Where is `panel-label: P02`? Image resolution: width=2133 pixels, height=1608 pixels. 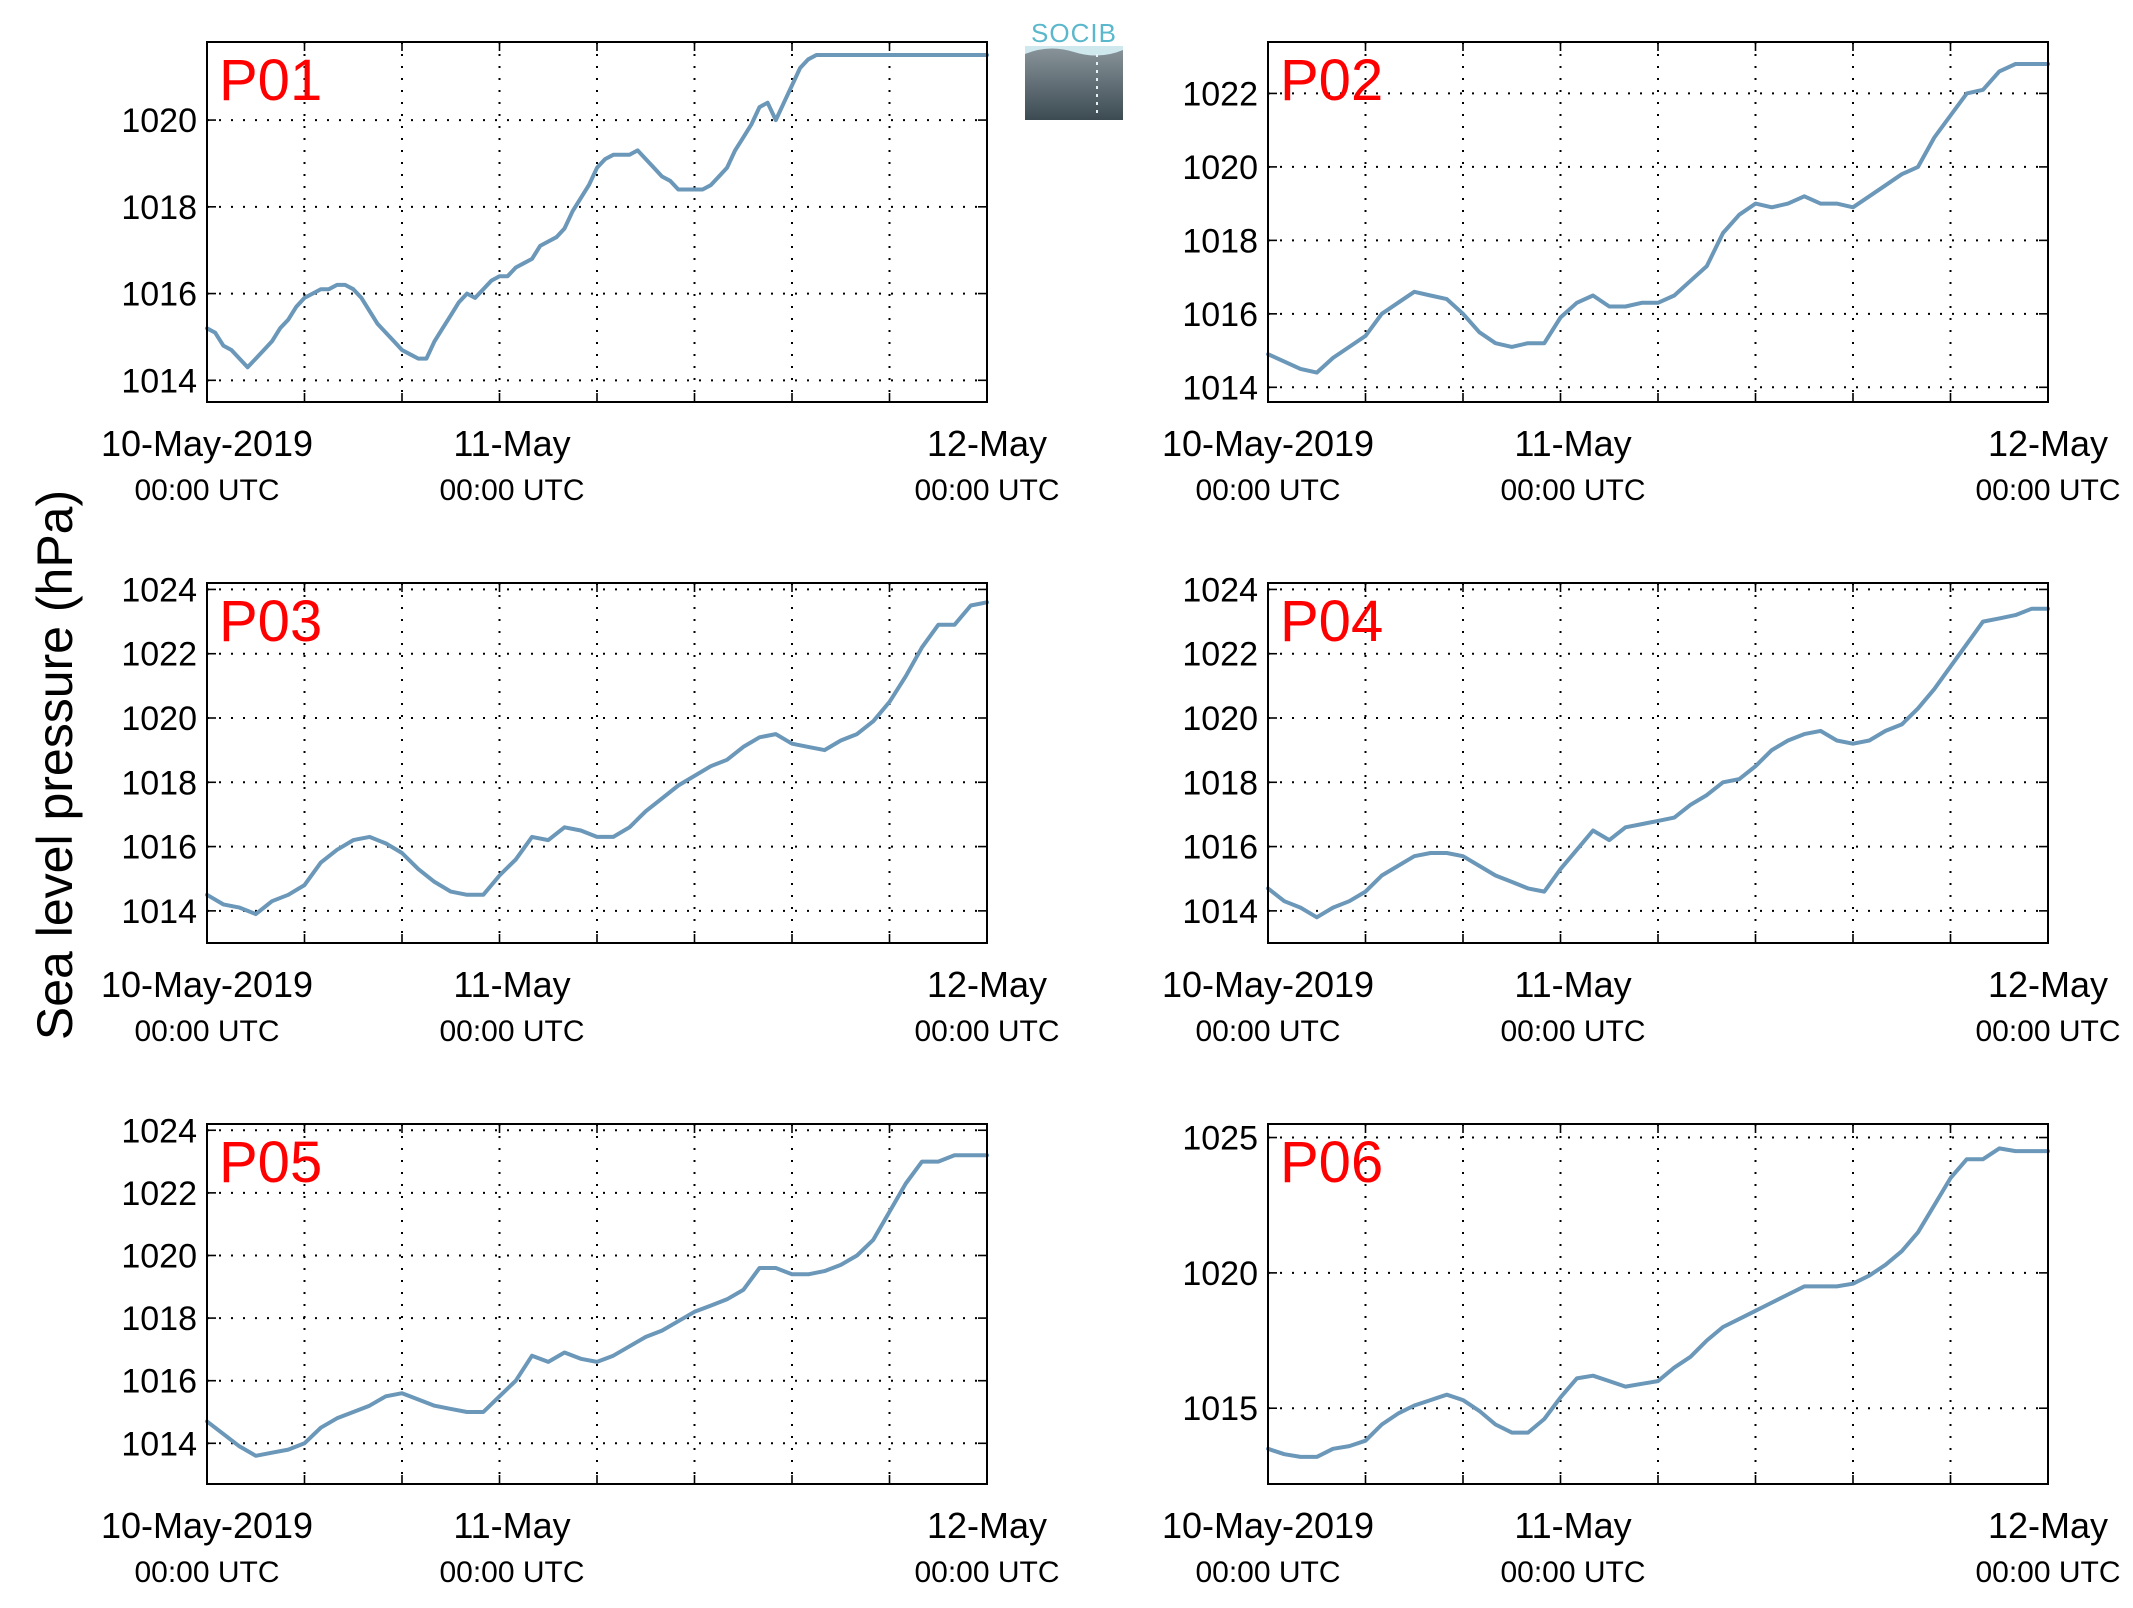
panel-label: P02 is located at coordinates (1331, 80).